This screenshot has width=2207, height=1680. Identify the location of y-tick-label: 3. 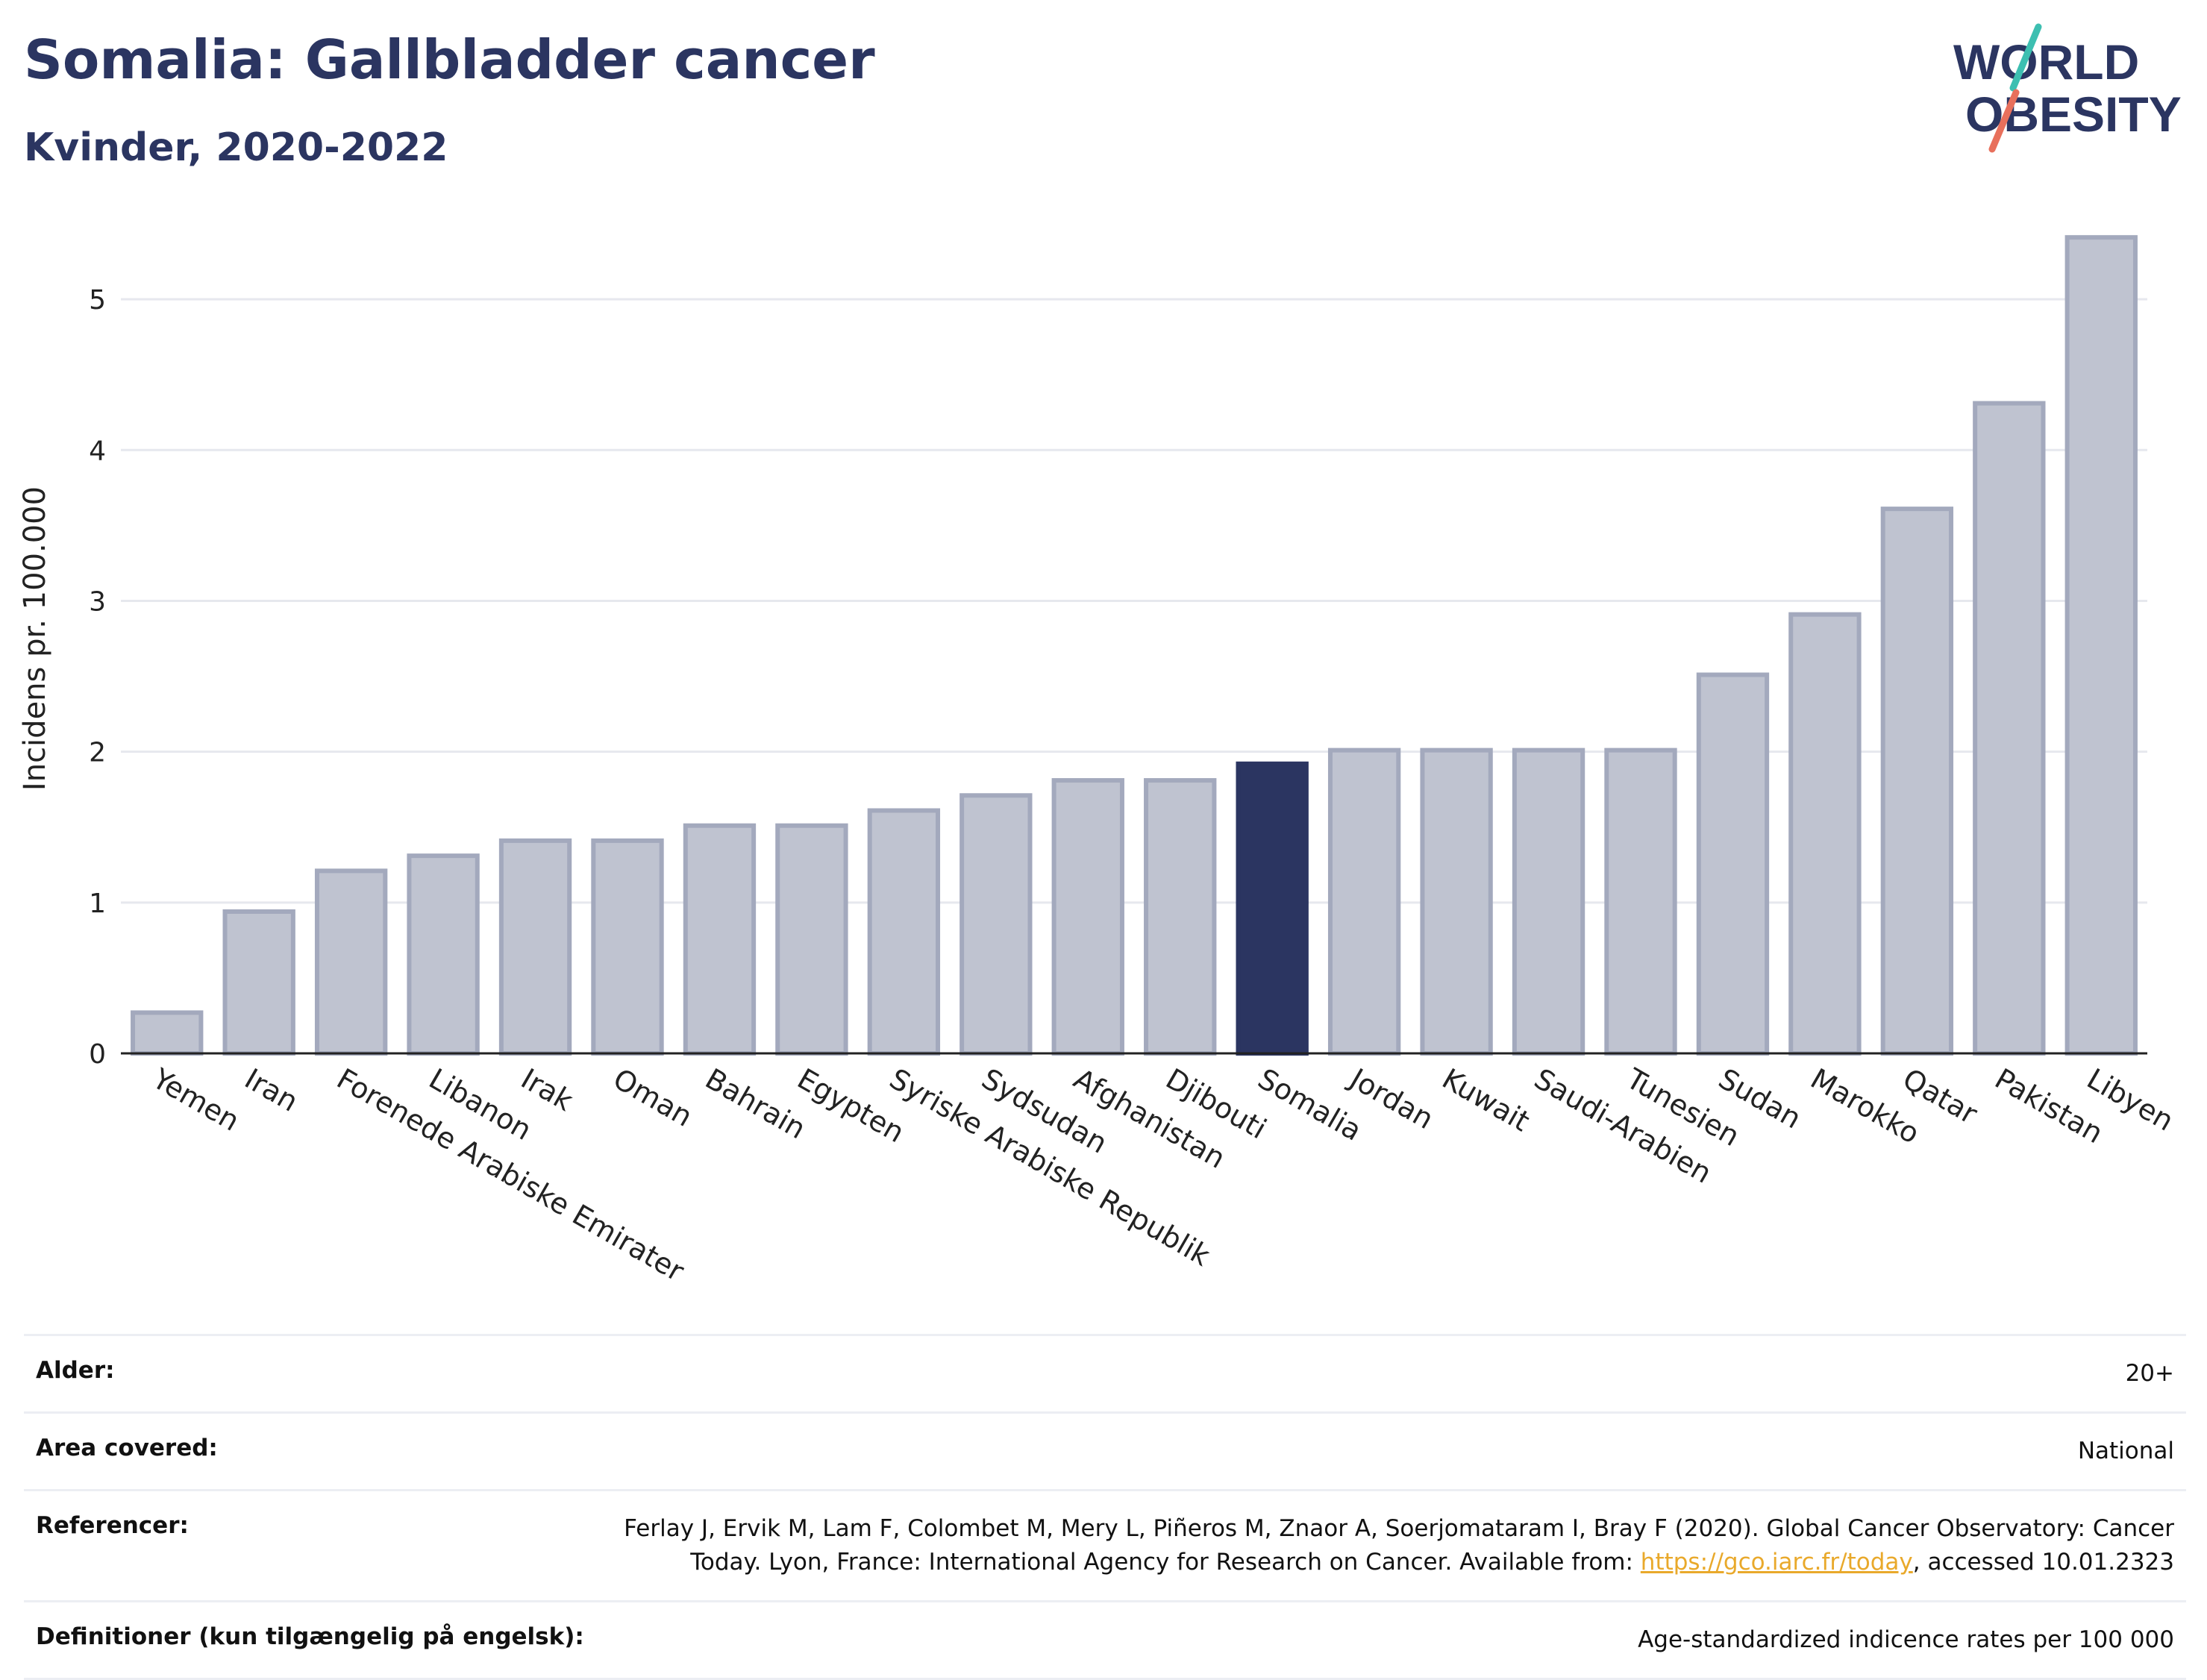
(97, 601).